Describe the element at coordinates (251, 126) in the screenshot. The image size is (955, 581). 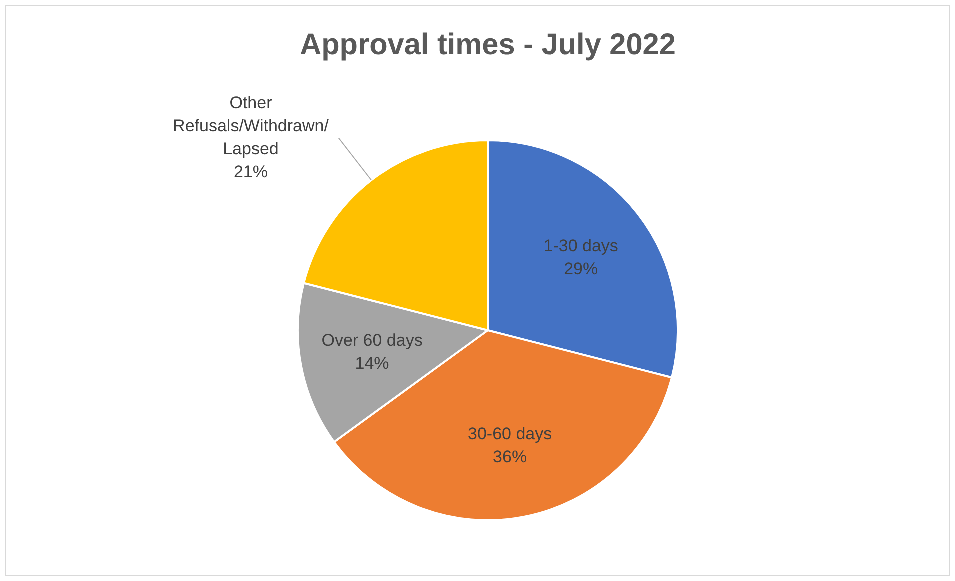
I see `slice-label: Other Refusals/Withdrawn/ Lapsed` at that location.